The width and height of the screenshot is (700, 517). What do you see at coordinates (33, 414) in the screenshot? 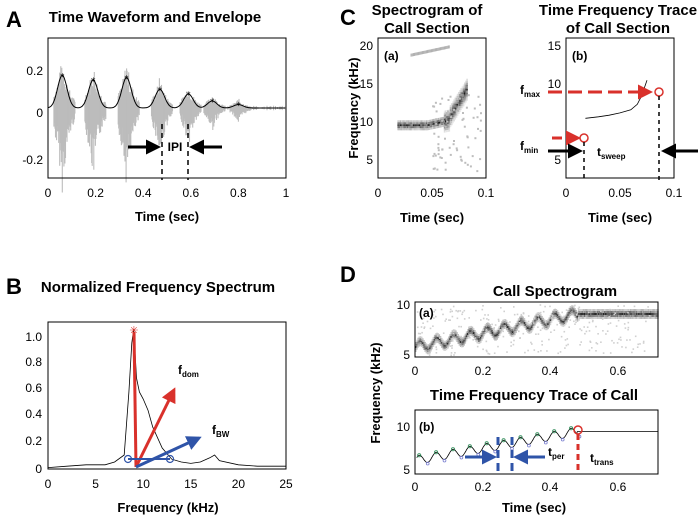
I see `b-ytick-0.4: 0.4` at bounding box center [33, 414].